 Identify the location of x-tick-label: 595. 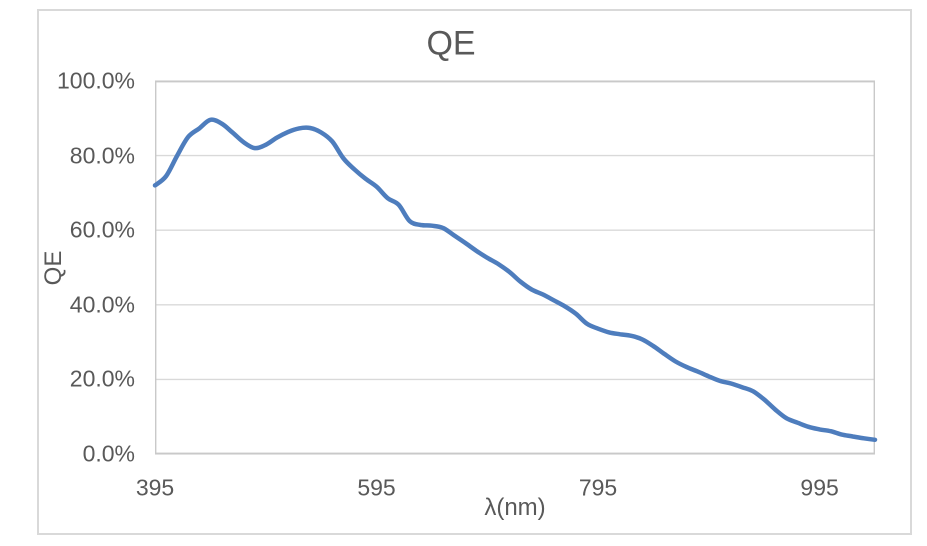
(376, 487).